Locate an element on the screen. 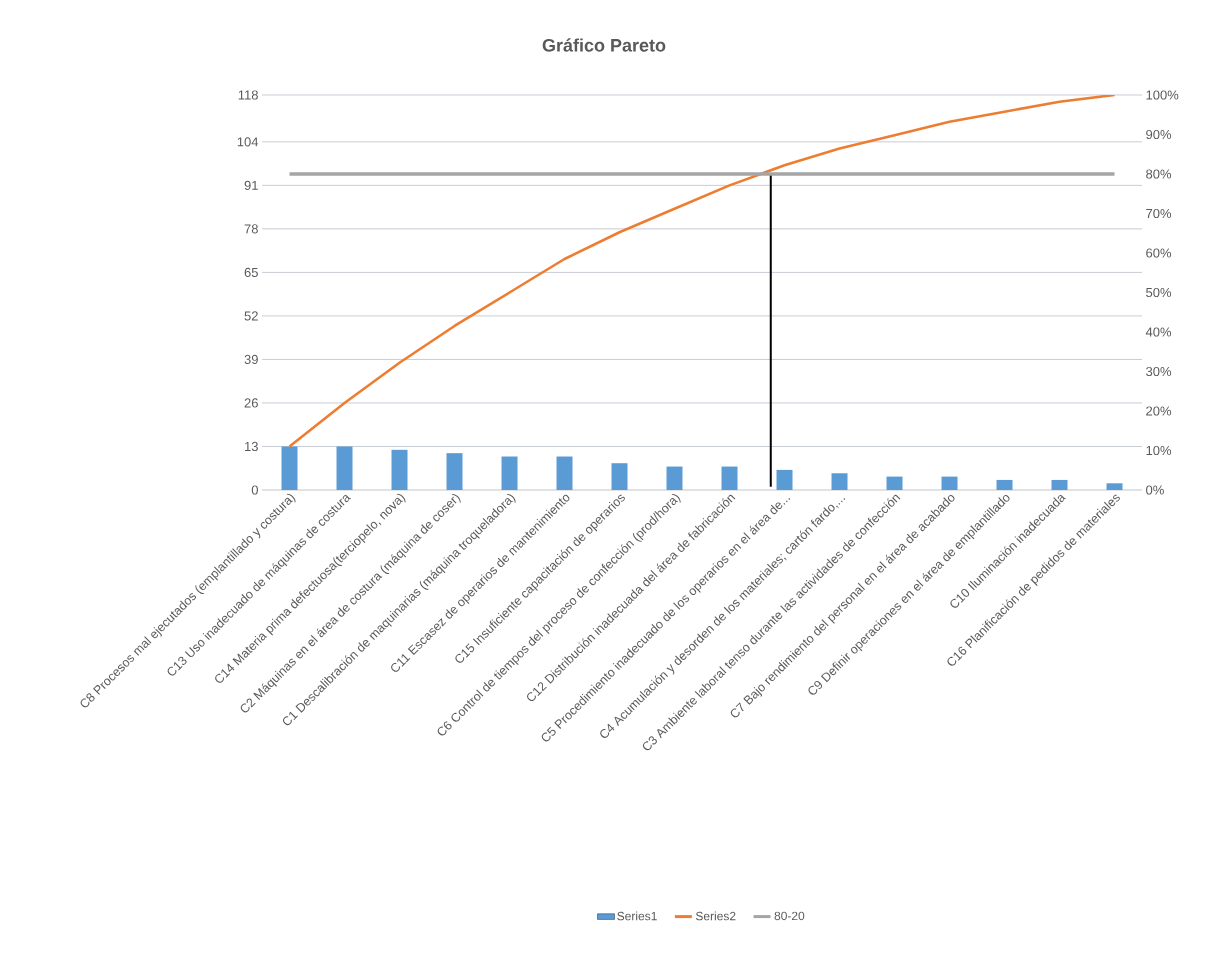 The width and height of the screenshot is (1208, 956). y2-tick-label: 0% is located at coordinates (1155, 490).